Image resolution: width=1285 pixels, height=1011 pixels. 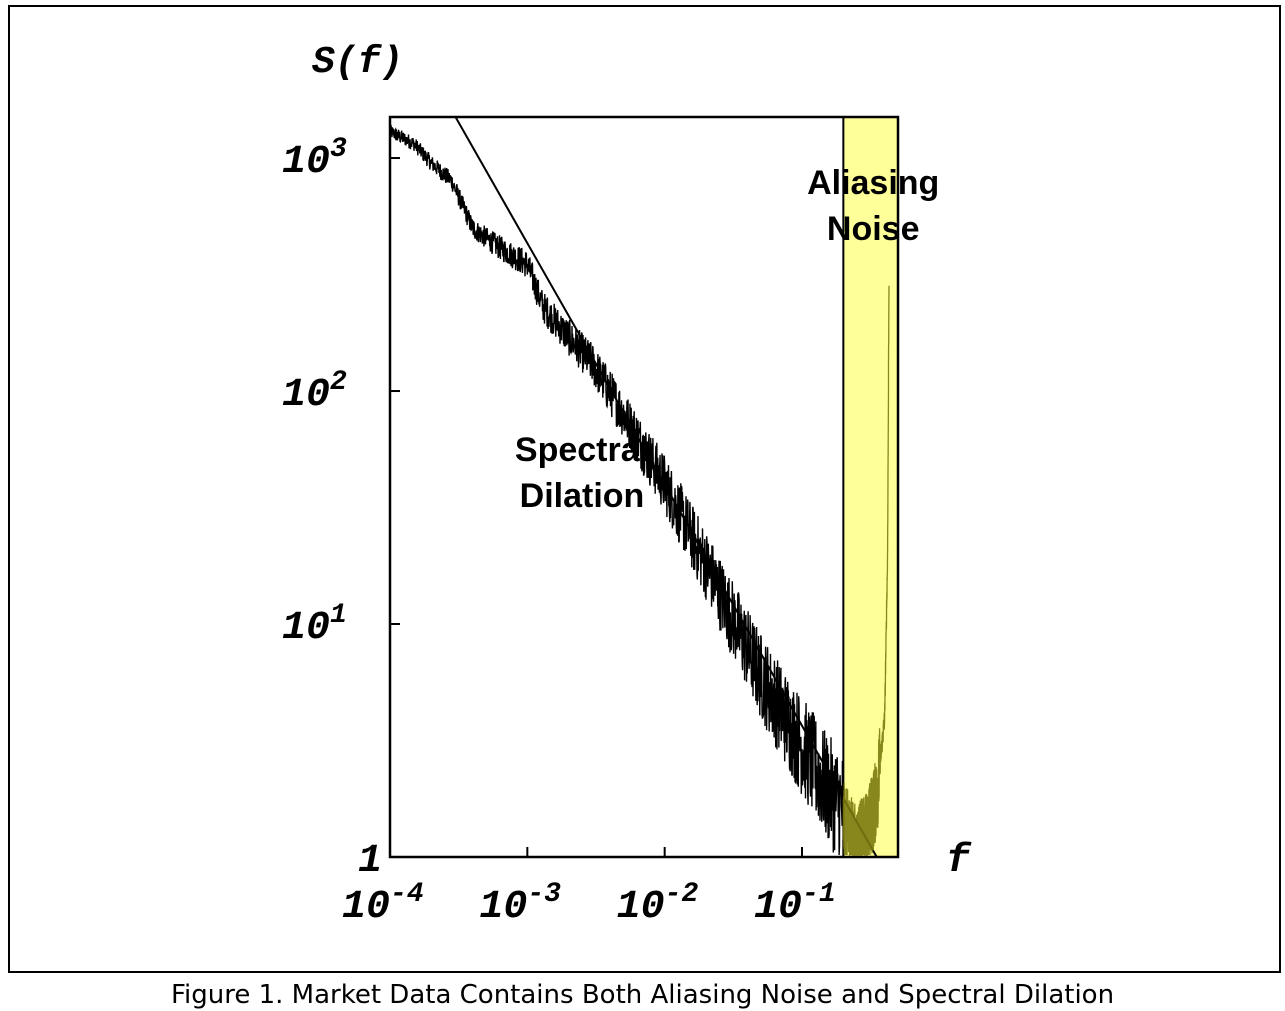 What do you see at coordinates (370, 861) in the screenshot?
I see `y-tick-label: 1` at bounding box center [370, 861].